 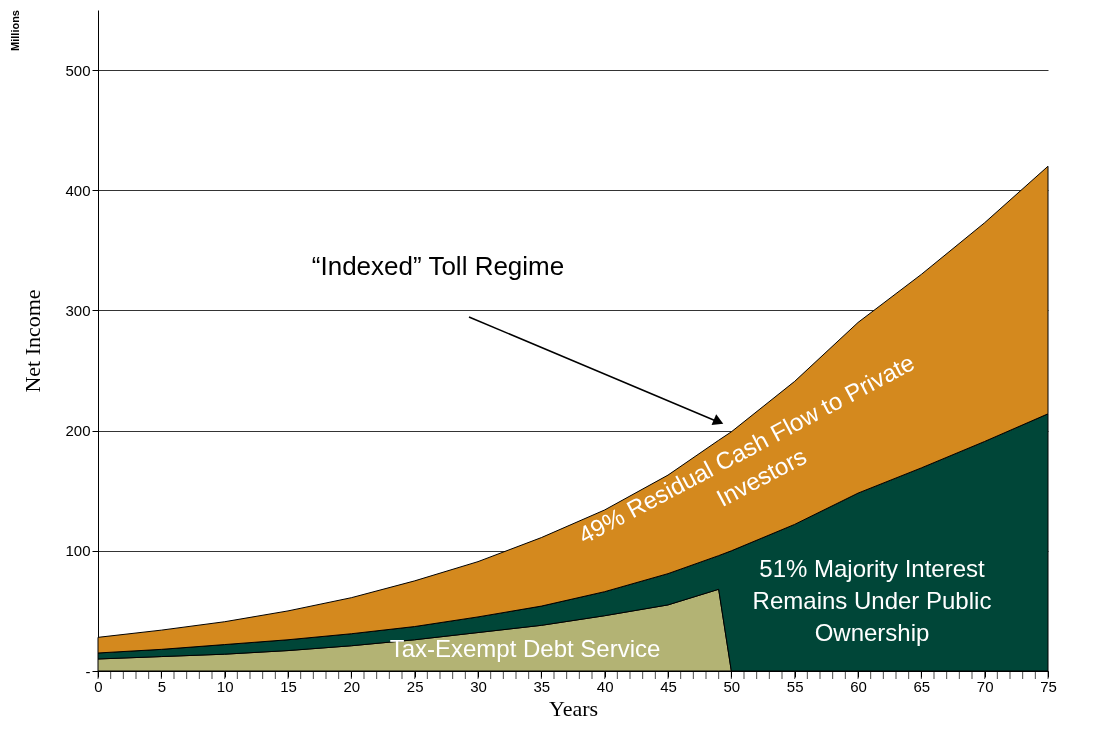 What do you see at coordinates (98, 686) in the screenshot?
I see `x-tick-label: 0` at bounding box center [98, 686].